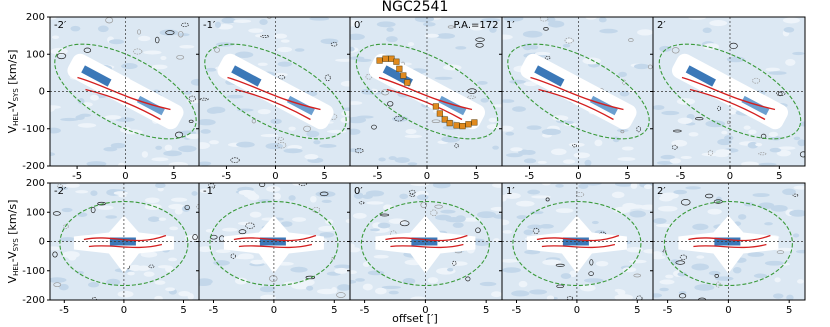 This screenshot has height=327, width=830. What do you see at coordinates (12, 69) in the screenshot?
I see `y-label-part: [km/s]` at bounding box center [12, 69].